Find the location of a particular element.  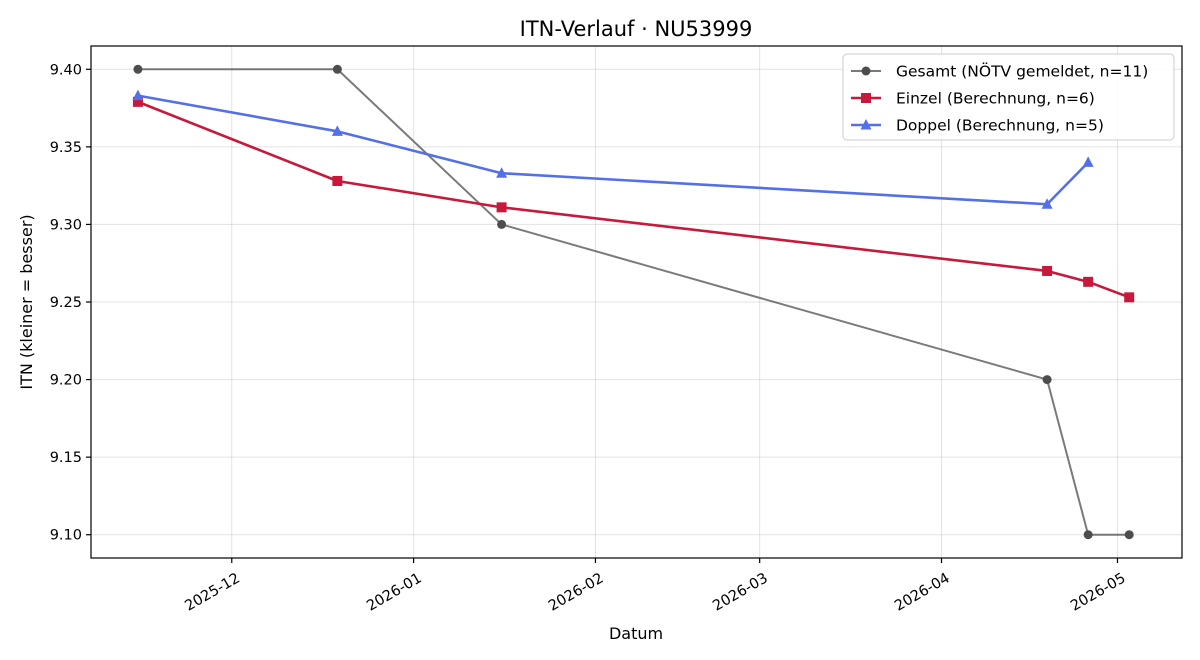

chart-title: ITN-Verlauf · NU53999 is located at coordinates (636, 29).